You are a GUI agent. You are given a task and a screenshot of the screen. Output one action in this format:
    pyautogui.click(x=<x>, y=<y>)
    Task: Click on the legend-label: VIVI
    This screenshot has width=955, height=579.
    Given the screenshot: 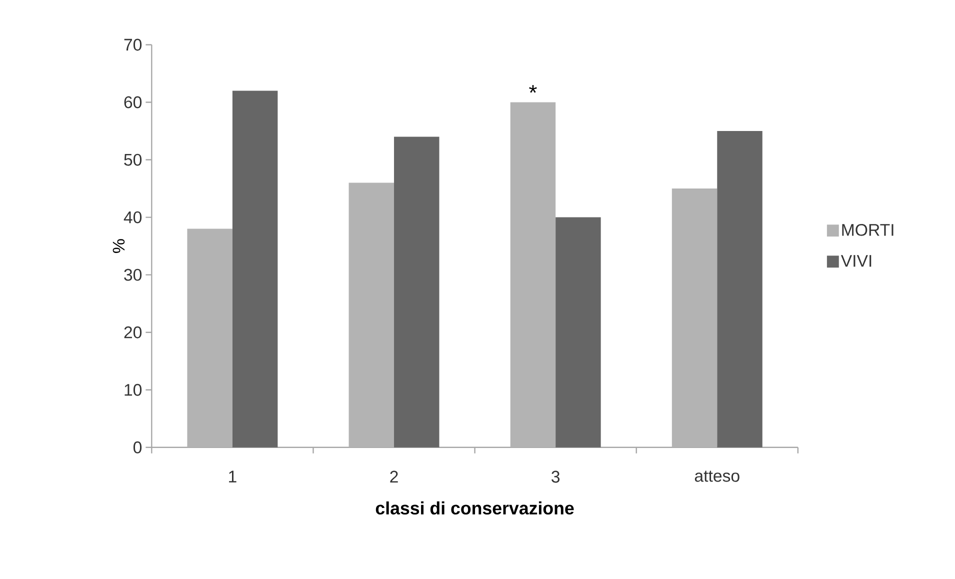 What is the action you would take?
    pyautogui.click(x=856, y=261)
    